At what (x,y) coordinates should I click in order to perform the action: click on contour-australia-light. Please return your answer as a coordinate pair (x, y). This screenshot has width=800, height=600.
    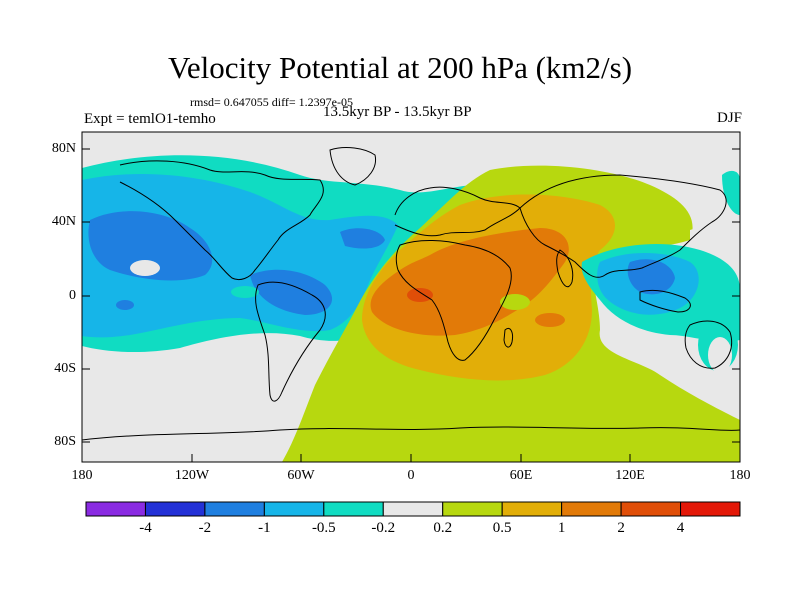
    Looking at the image, I should click on (720, 355).